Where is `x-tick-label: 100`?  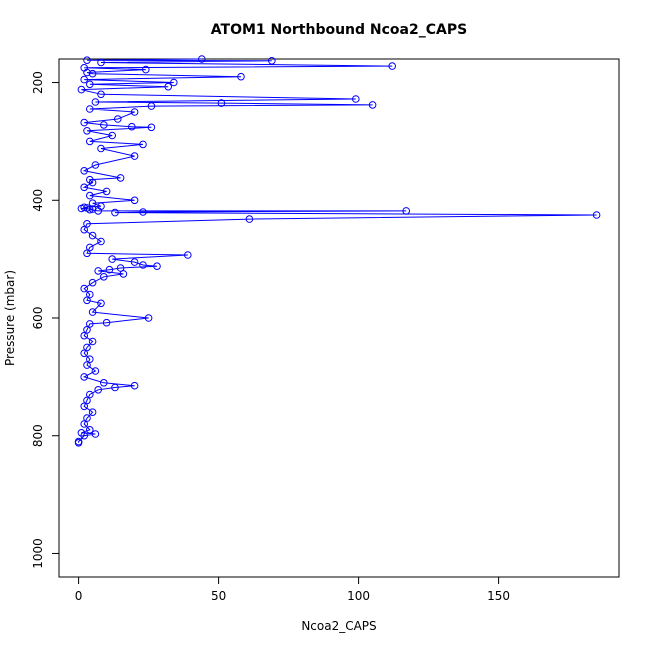
x-tick-label: 100 is located at coordinates (358, 596).